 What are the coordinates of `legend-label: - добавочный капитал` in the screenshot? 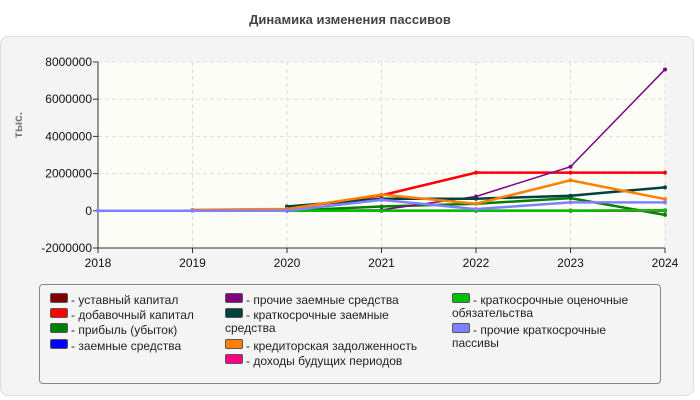 It's located at (132, 315).